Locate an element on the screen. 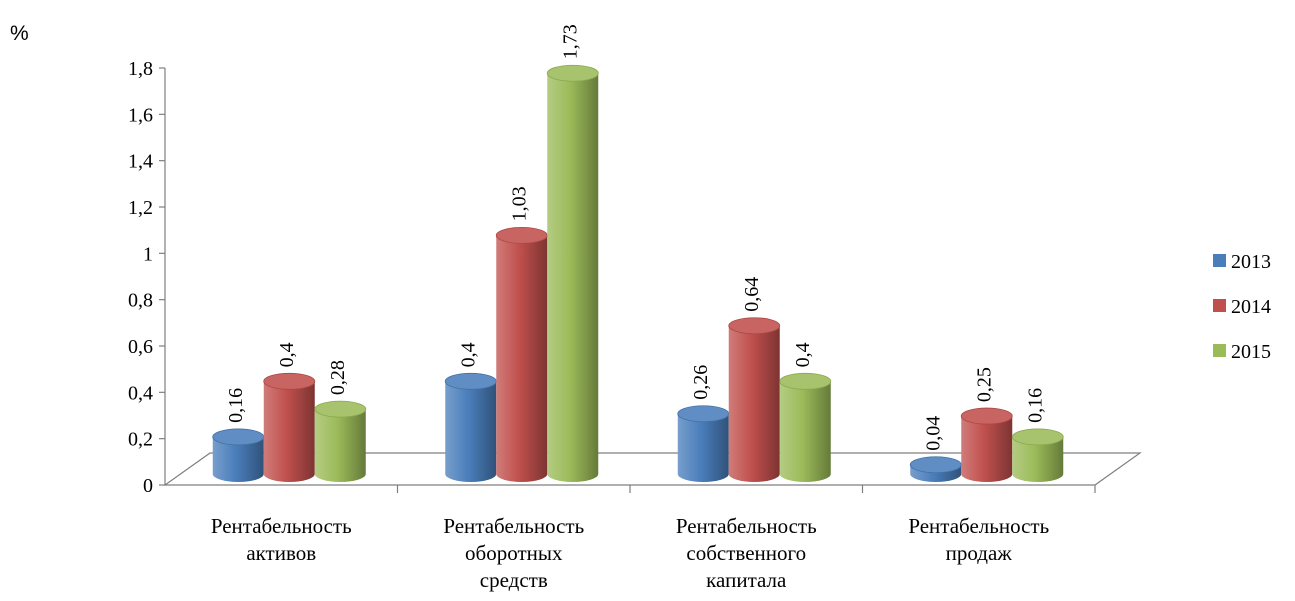 The image size is (1295, 601). data-label: 0,26 is located at coordinates (701, 382).